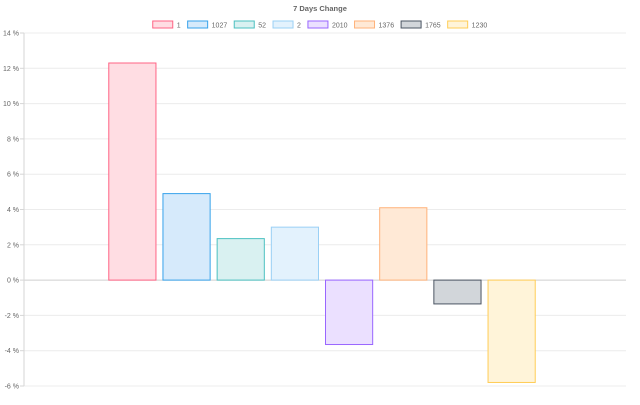 This screenshot has width=640, height=405. What do you see at coordinates (11, 104) in the screenshot?
I see `y-tick-label-8: 10 %` at bounding box center [11, 104].